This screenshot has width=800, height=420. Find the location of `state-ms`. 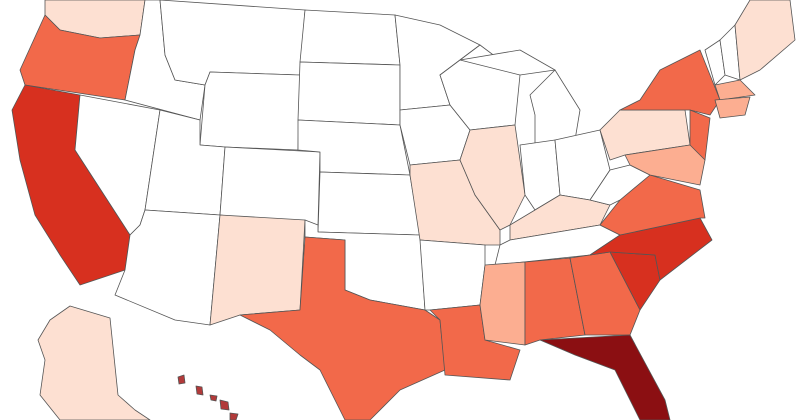

state-ms is located at coordinates (502, 303).